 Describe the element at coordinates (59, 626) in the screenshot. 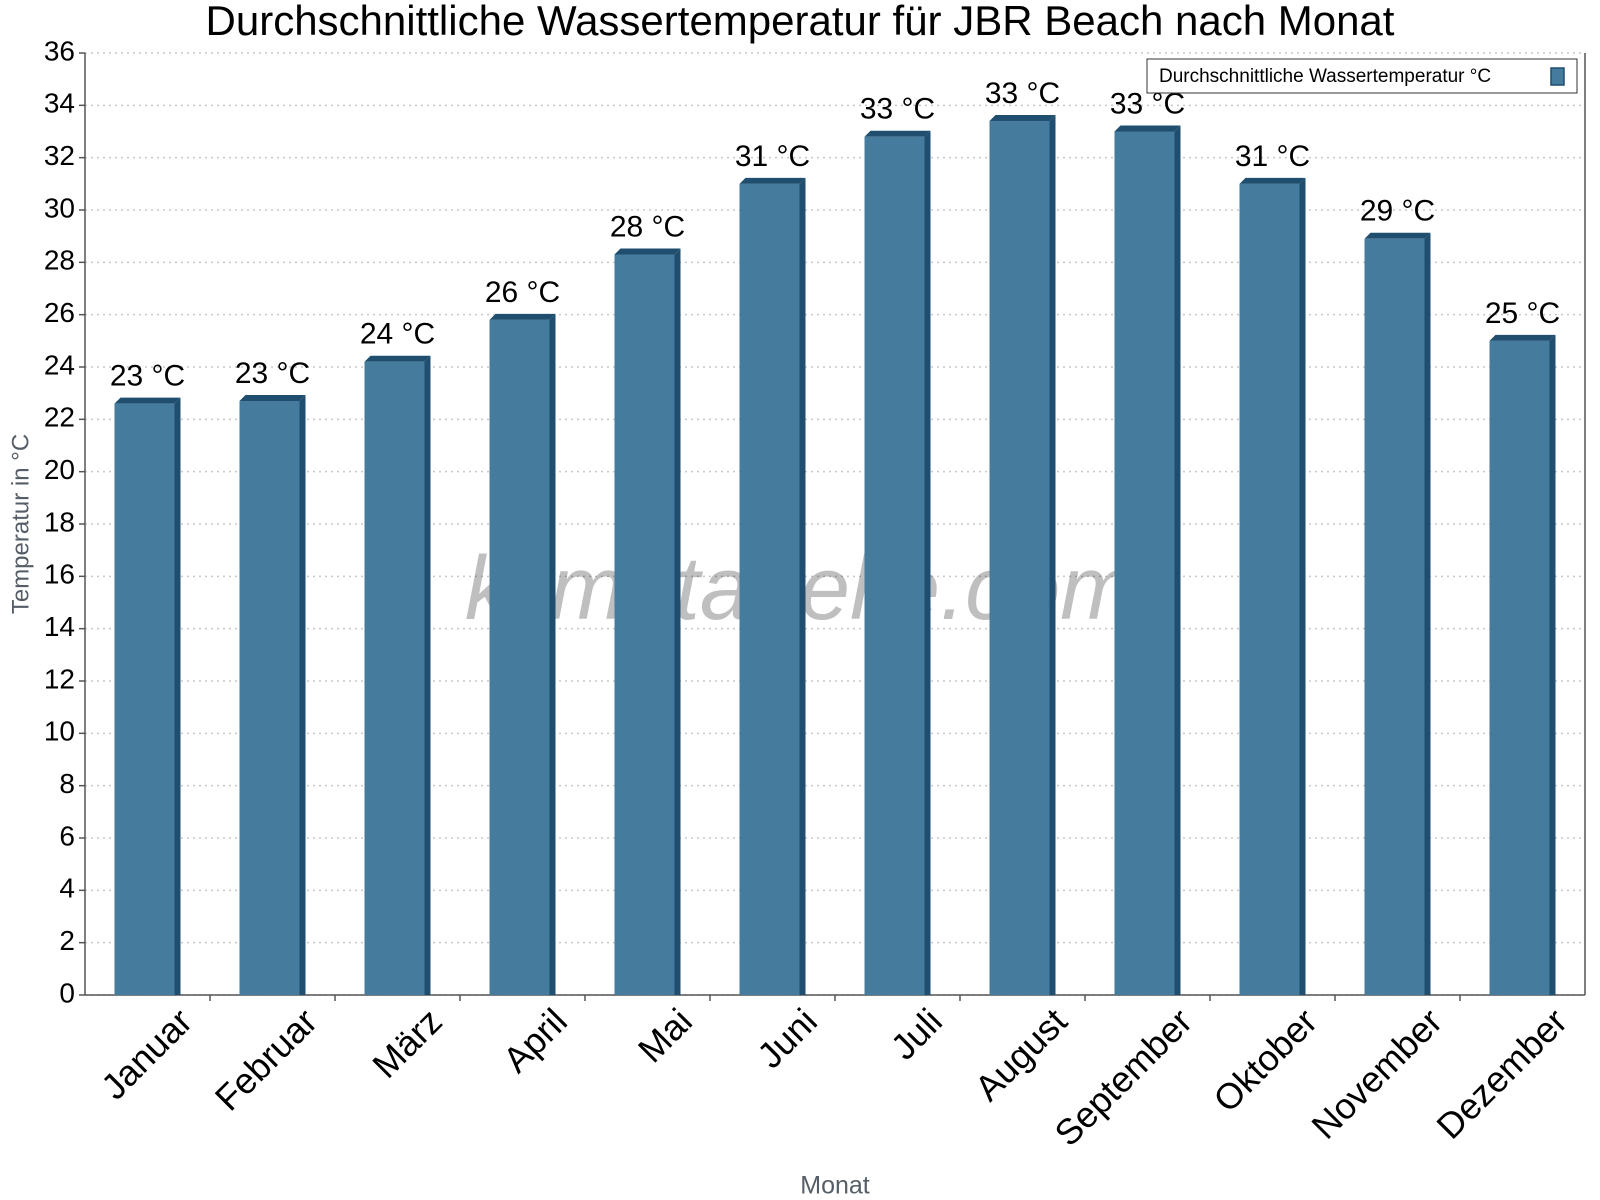

I see `y-tick-label: 14` at that location.